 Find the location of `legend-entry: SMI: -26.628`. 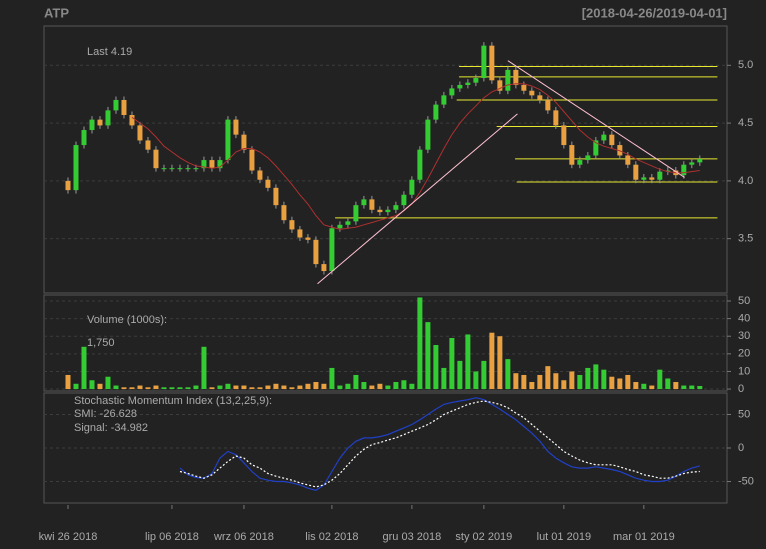

legend-entry: SMI: -26.628 is located at coordinates (105, 414).